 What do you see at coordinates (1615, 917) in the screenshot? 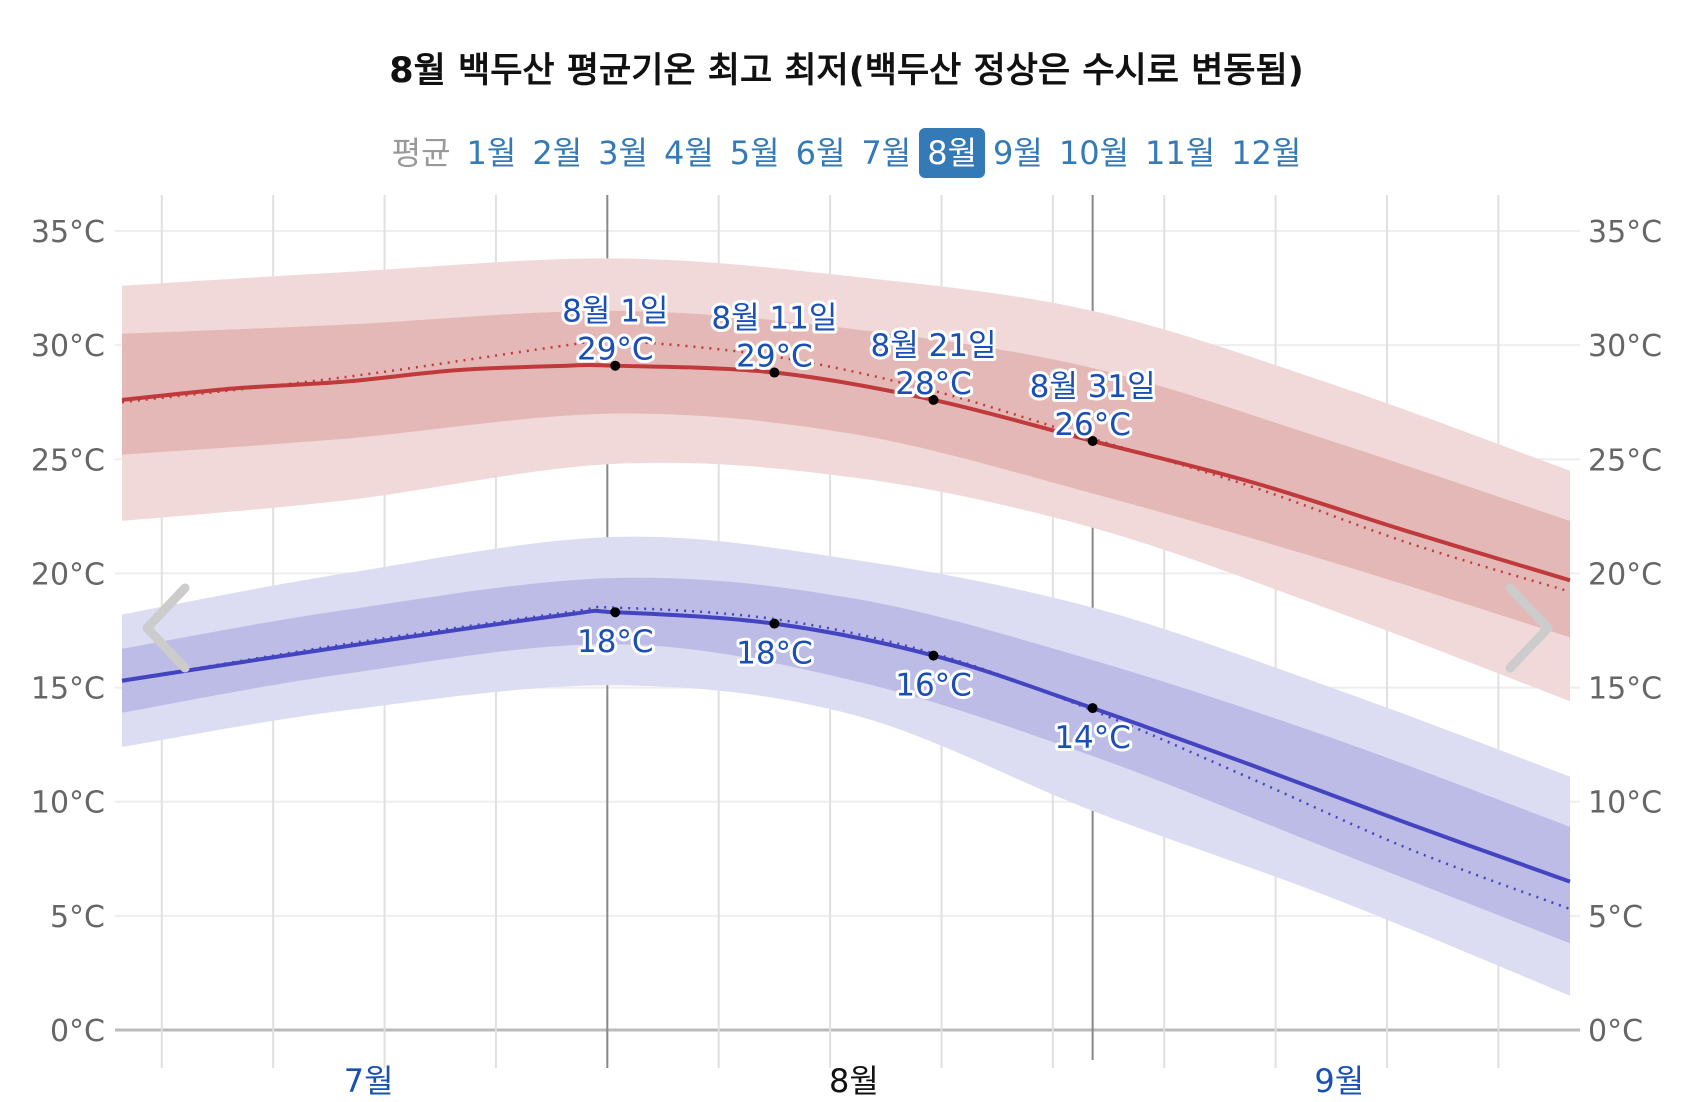
I see `y-tick-right: 5°C` at bounding box center [1615, 917].